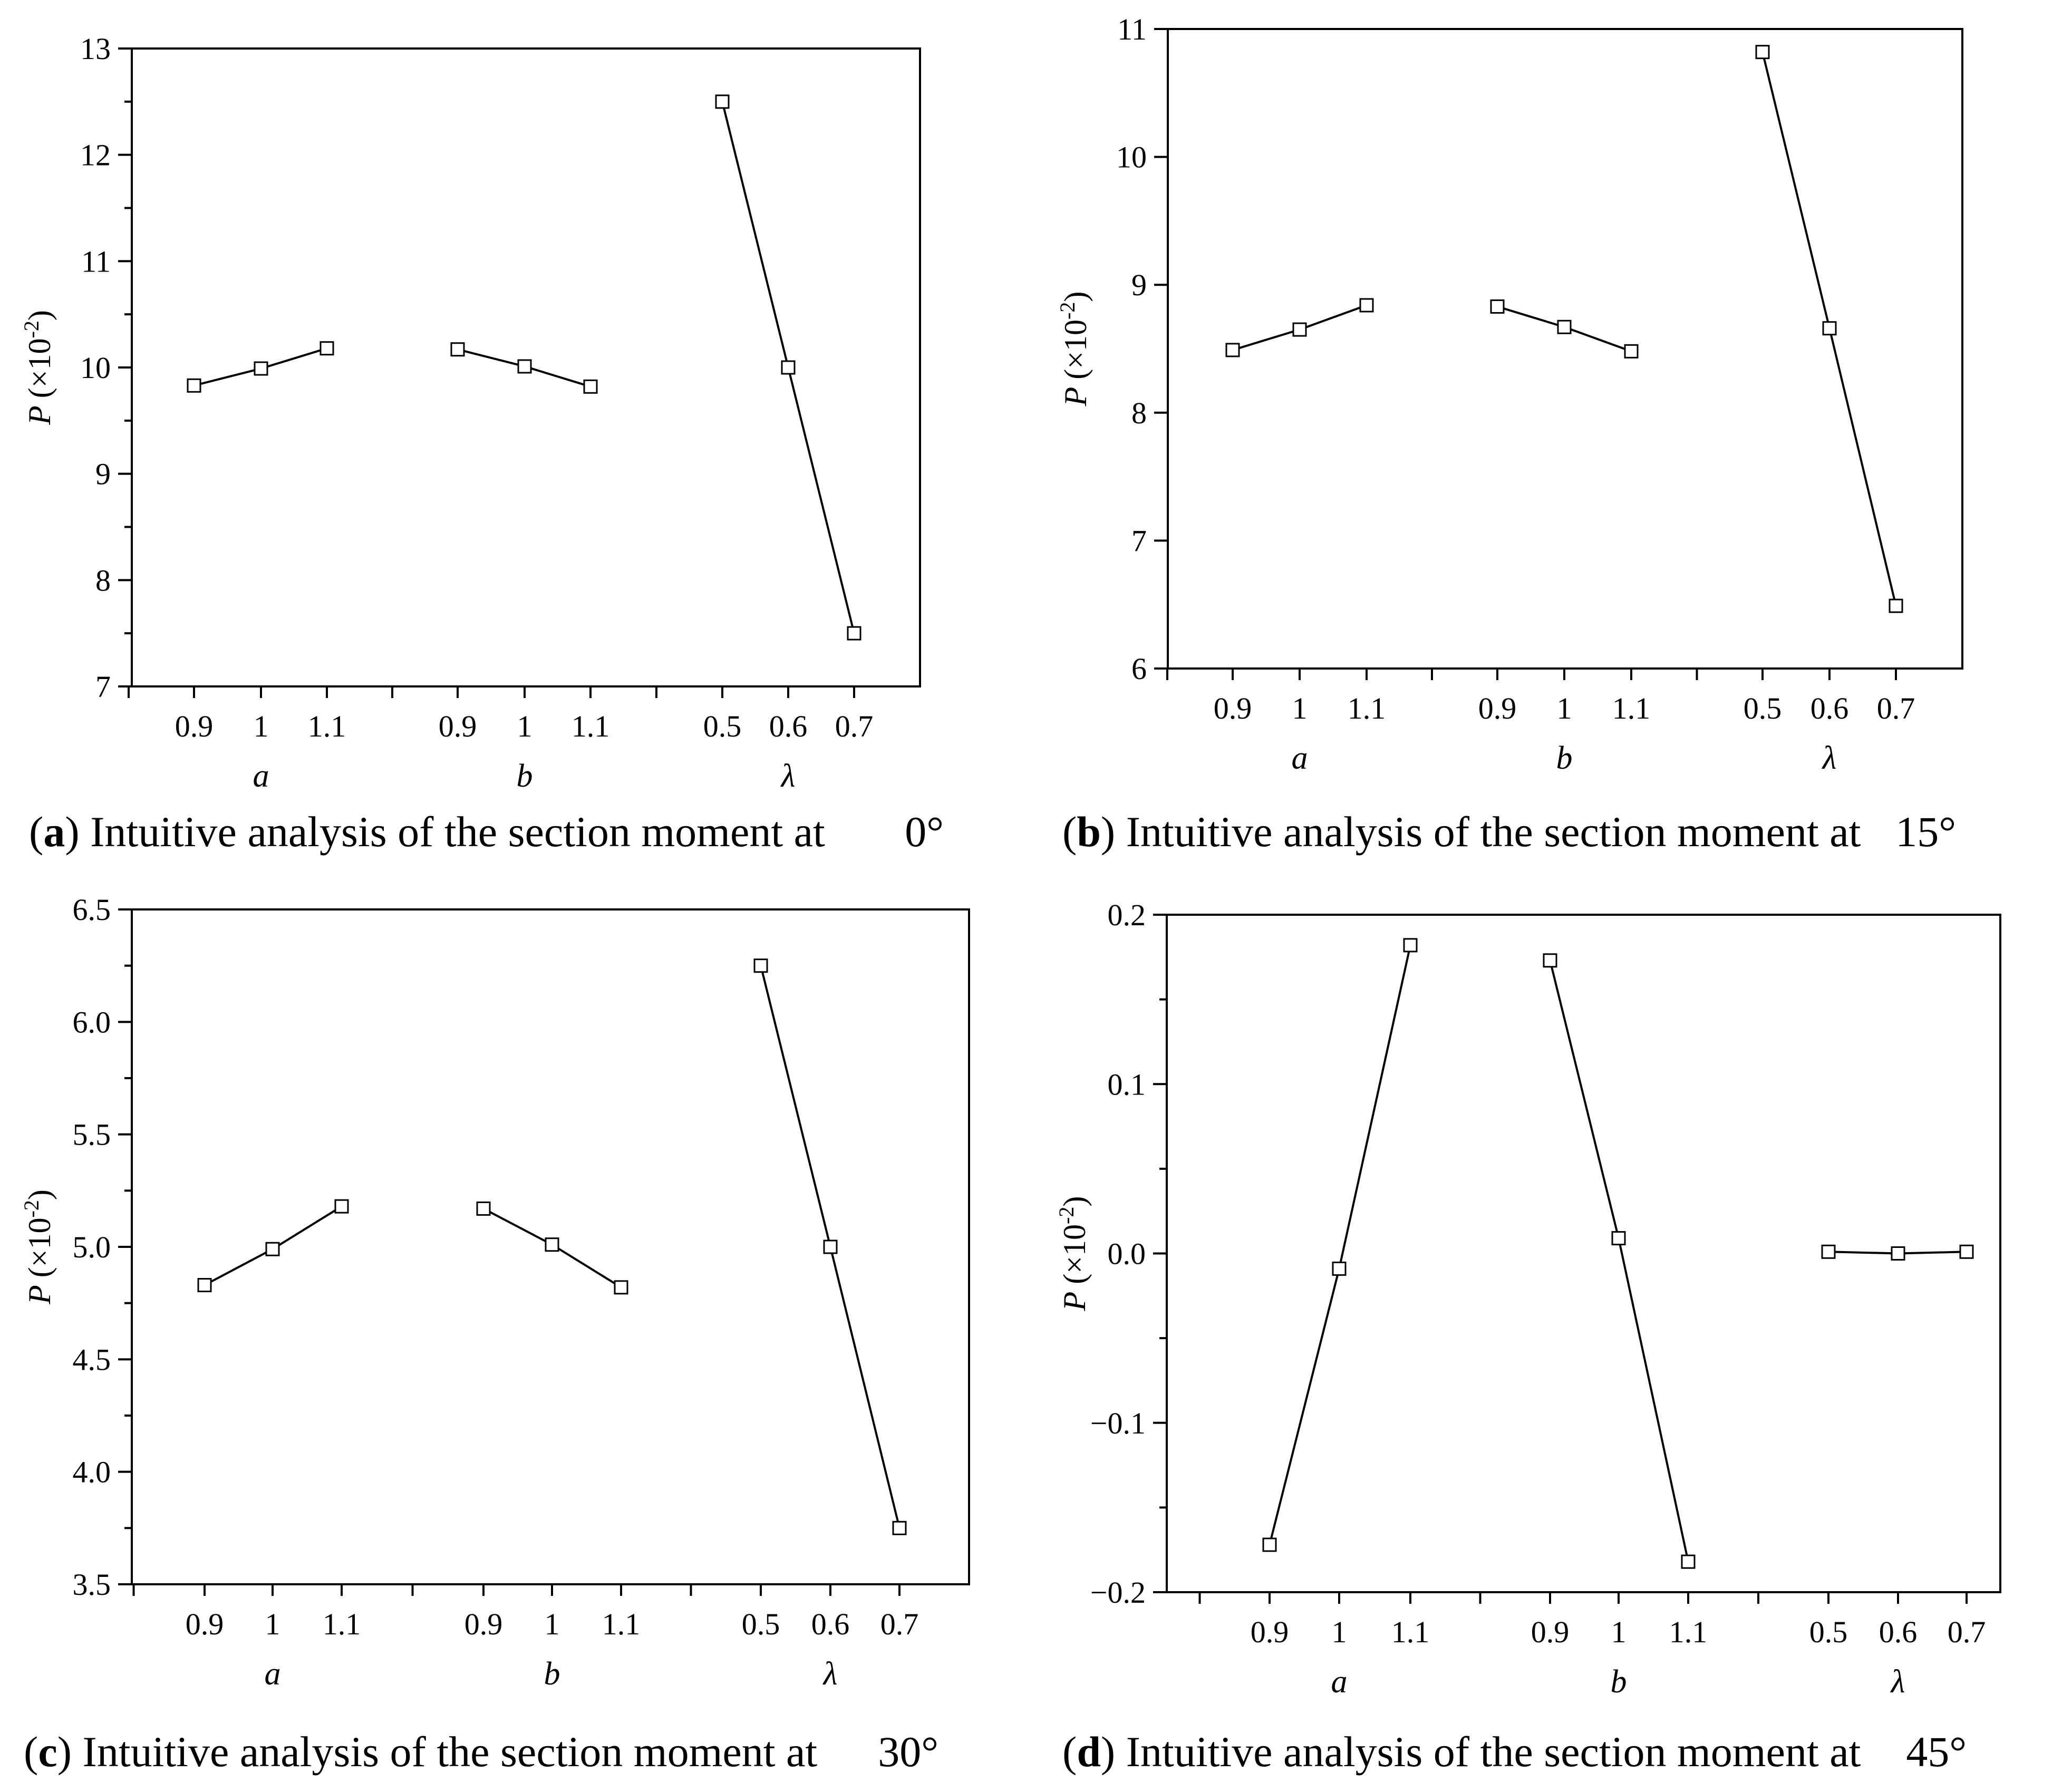  Describe the element at coordinates (908, 1752) in the screenshot. I see `caption-angle: 30°` at that location.